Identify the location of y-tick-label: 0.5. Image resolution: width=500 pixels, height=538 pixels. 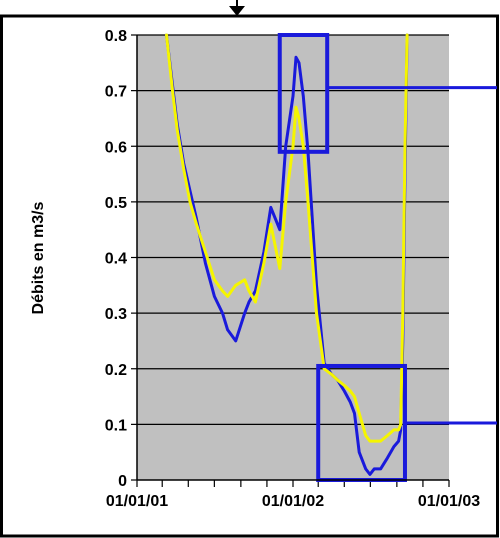
(116, 203).